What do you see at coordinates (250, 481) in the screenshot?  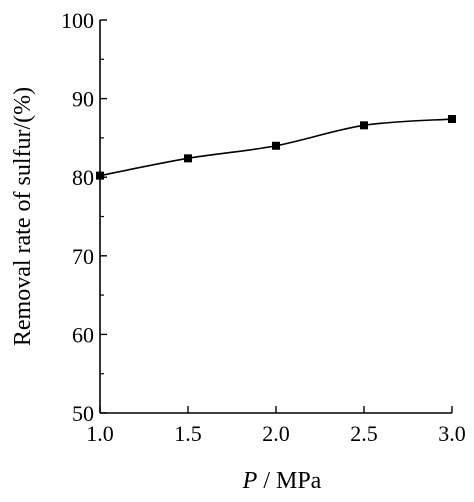 I see `x-axis-variable: P` at bounding box center [250, 481].